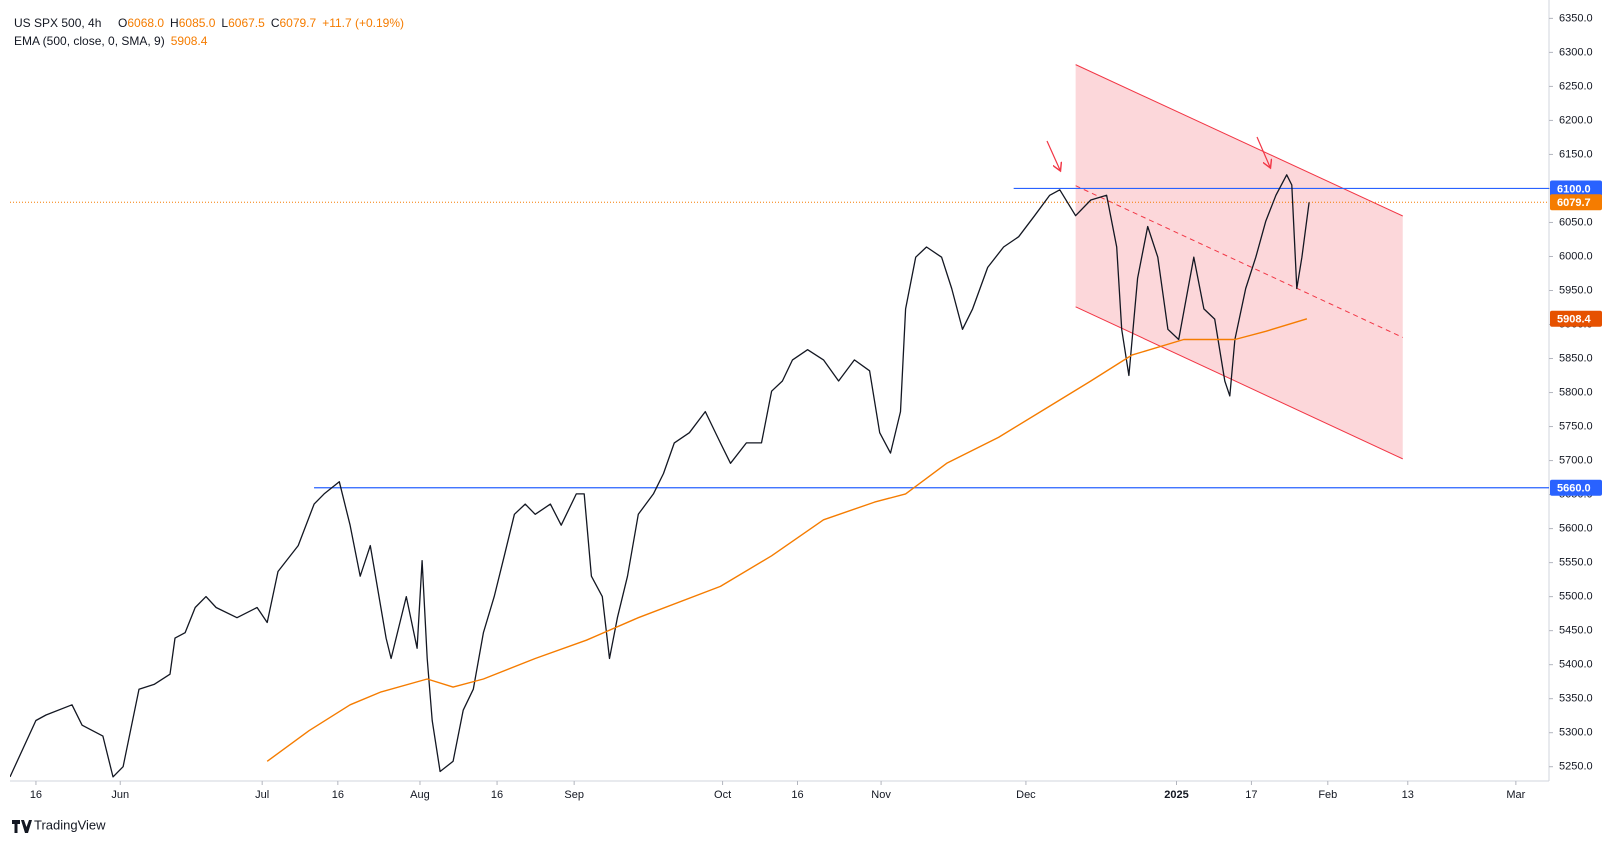  Describe the element at coordinates (1576, 460) in the screenshot. I see `y-tick-label: 5700.0` at that location.